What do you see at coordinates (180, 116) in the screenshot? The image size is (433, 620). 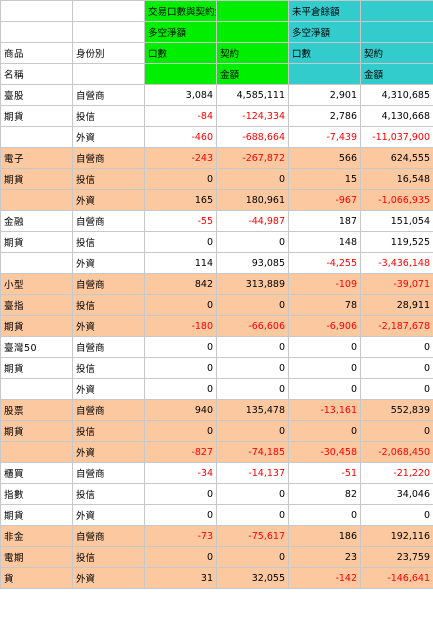 I see `traded-lots-cell: -84` at bounding box center [180, 116].